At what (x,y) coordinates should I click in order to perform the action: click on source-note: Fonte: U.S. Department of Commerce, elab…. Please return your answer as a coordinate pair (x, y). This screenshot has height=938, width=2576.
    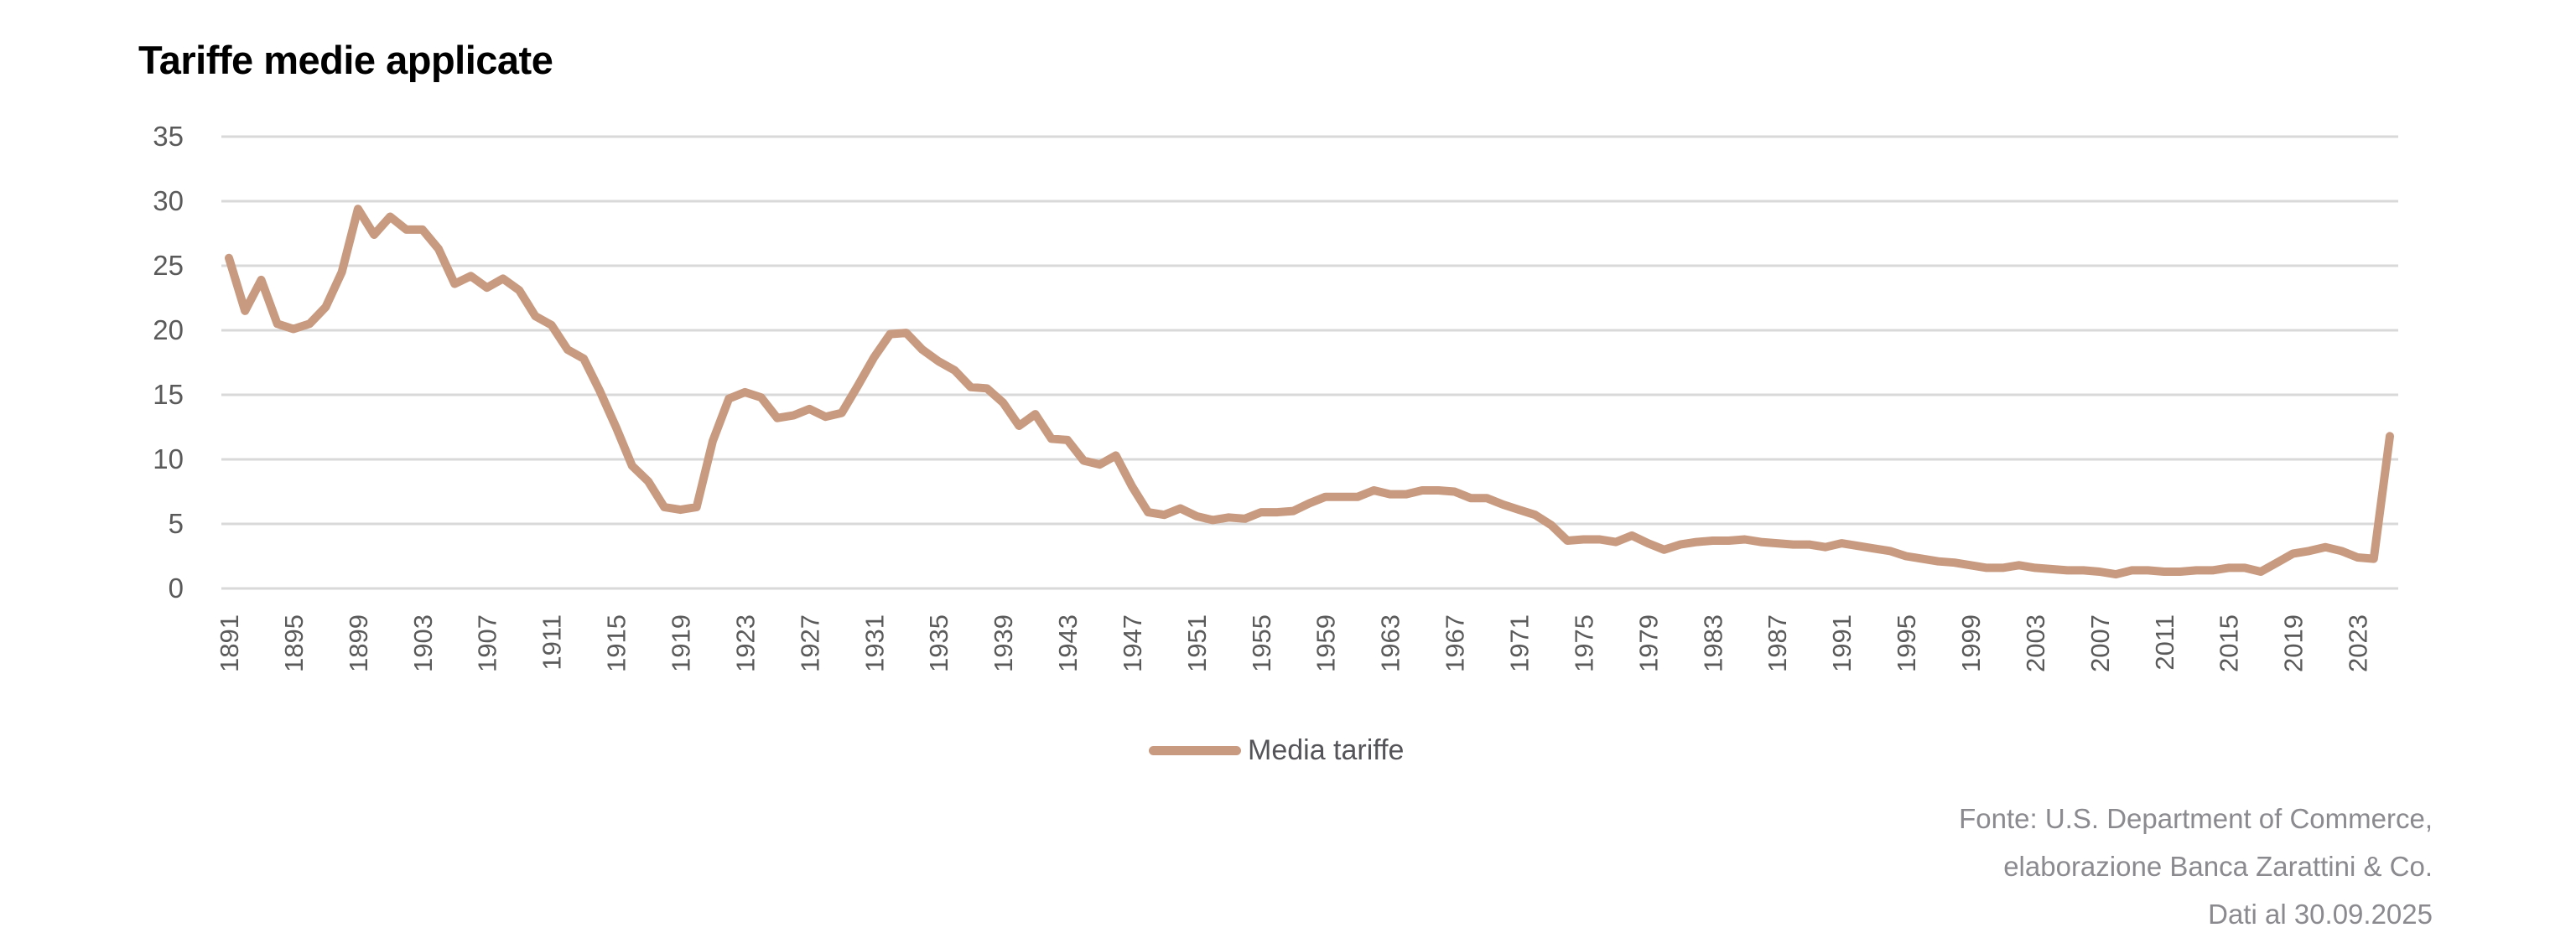
    Looking at the image, I should click on (2196, 867).